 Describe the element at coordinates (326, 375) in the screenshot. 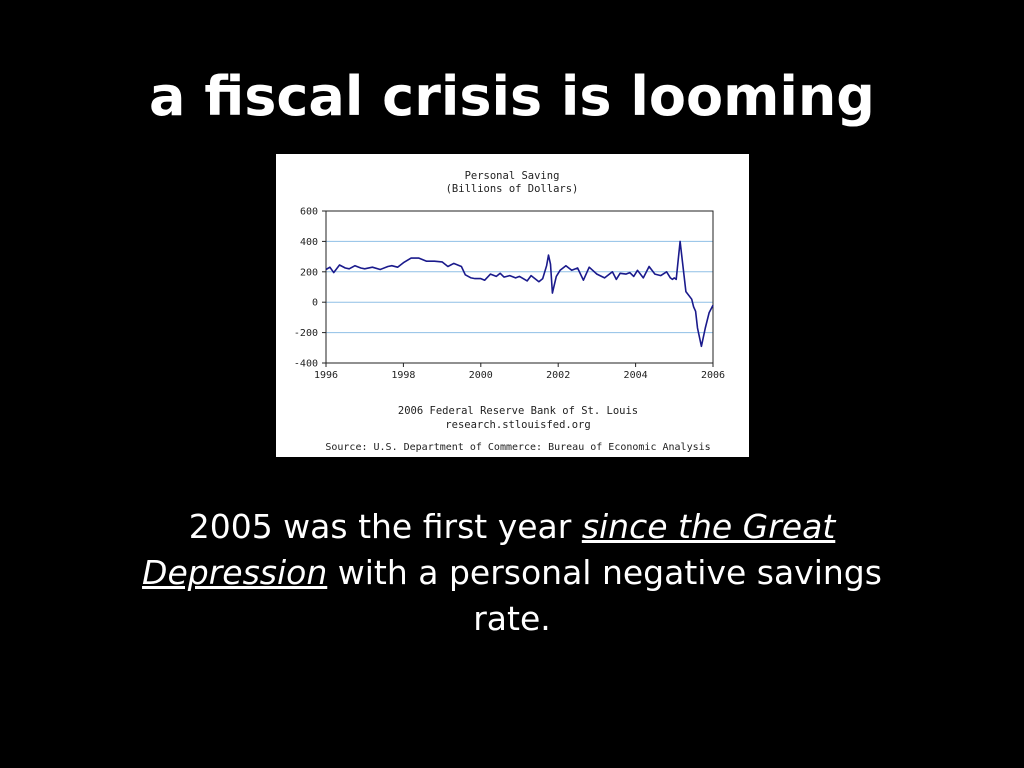

I see `x-tick-label: 1996` at that location.